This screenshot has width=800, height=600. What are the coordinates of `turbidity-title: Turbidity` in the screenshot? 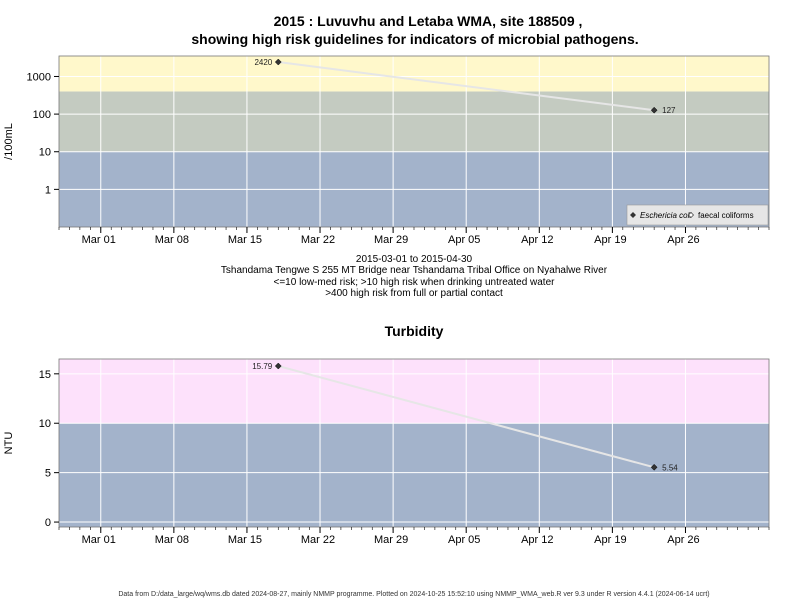 It's located at (414, 331).